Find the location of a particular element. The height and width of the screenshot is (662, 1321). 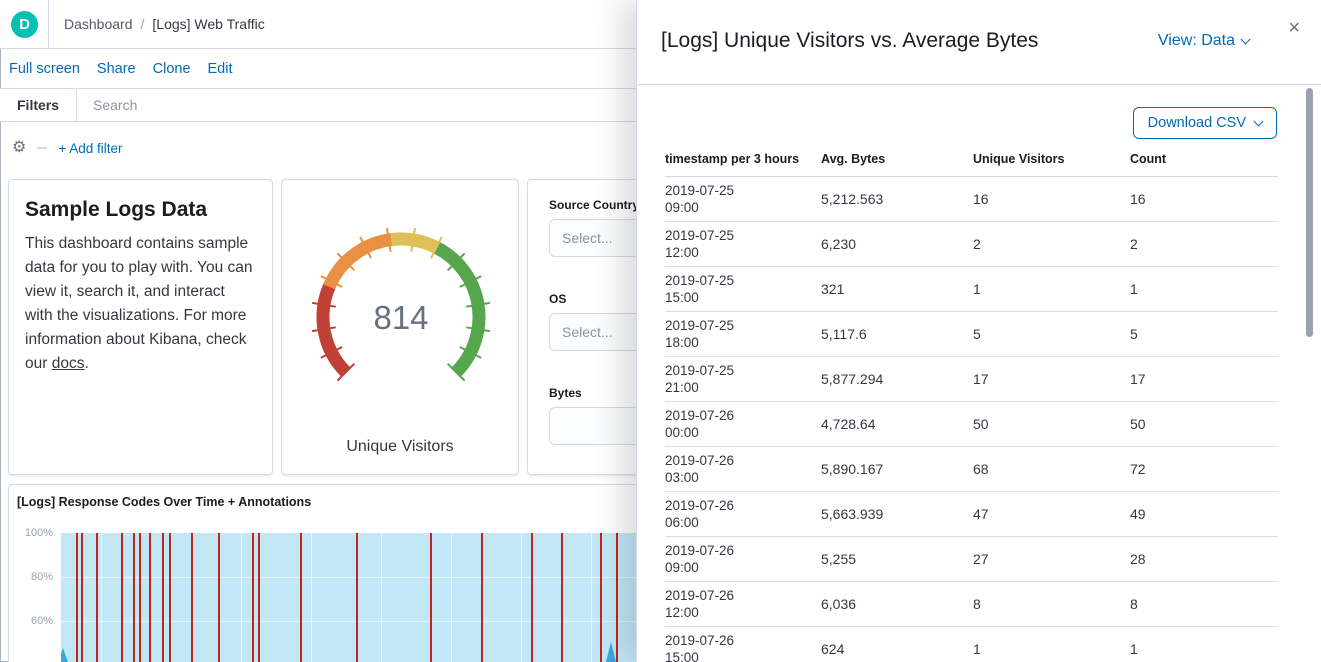

count-cell: 16 is located at coordinates (1204, 199).